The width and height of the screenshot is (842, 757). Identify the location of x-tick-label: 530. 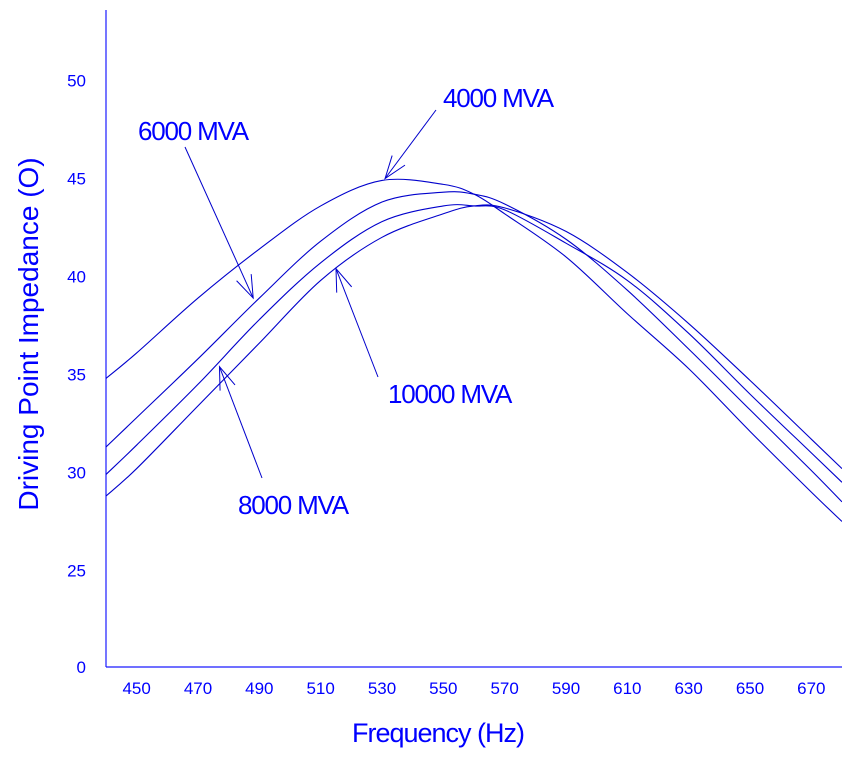
(382, 688).